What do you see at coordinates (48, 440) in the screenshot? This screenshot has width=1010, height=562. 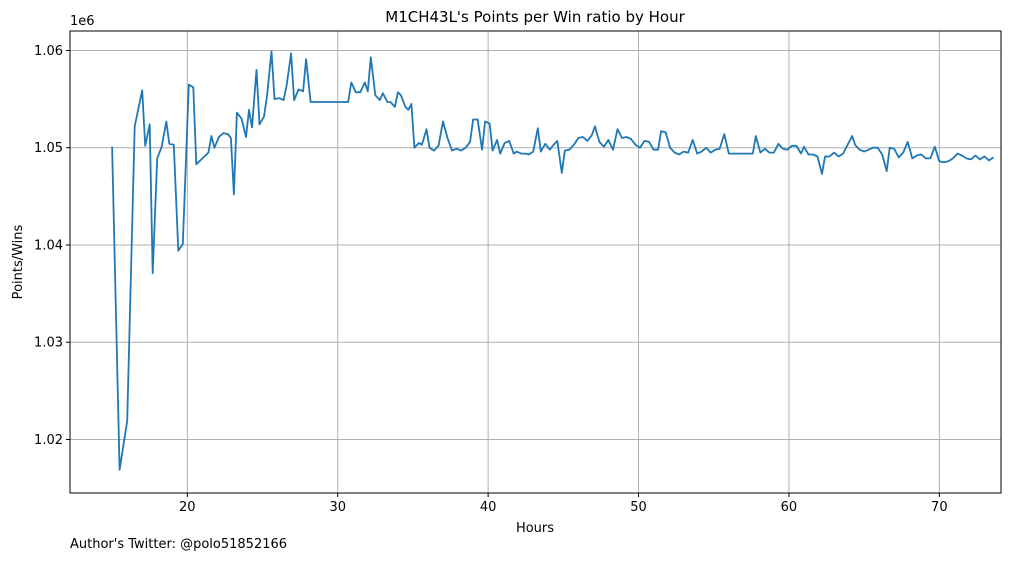 I see `y-tick-label: 1.02` at bounding box center [48, 440].